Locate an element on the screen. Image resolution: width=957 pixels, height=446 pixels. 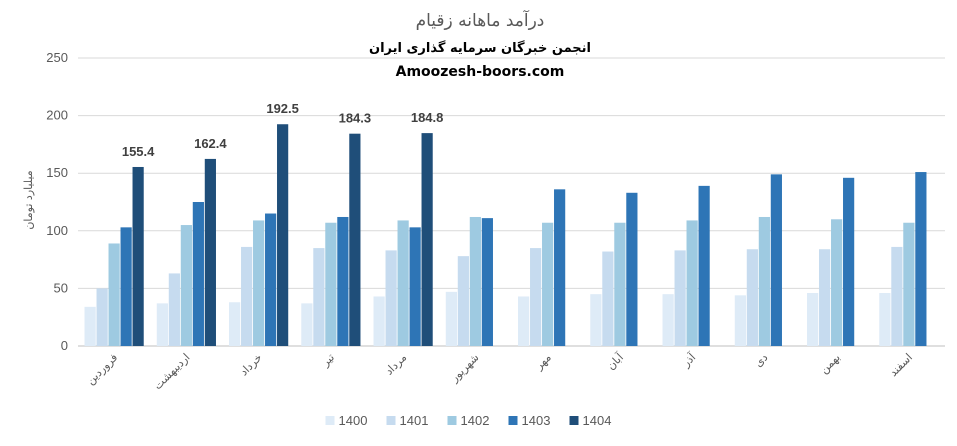
y-tick-label: 100 is located at coordinates (57, 230).